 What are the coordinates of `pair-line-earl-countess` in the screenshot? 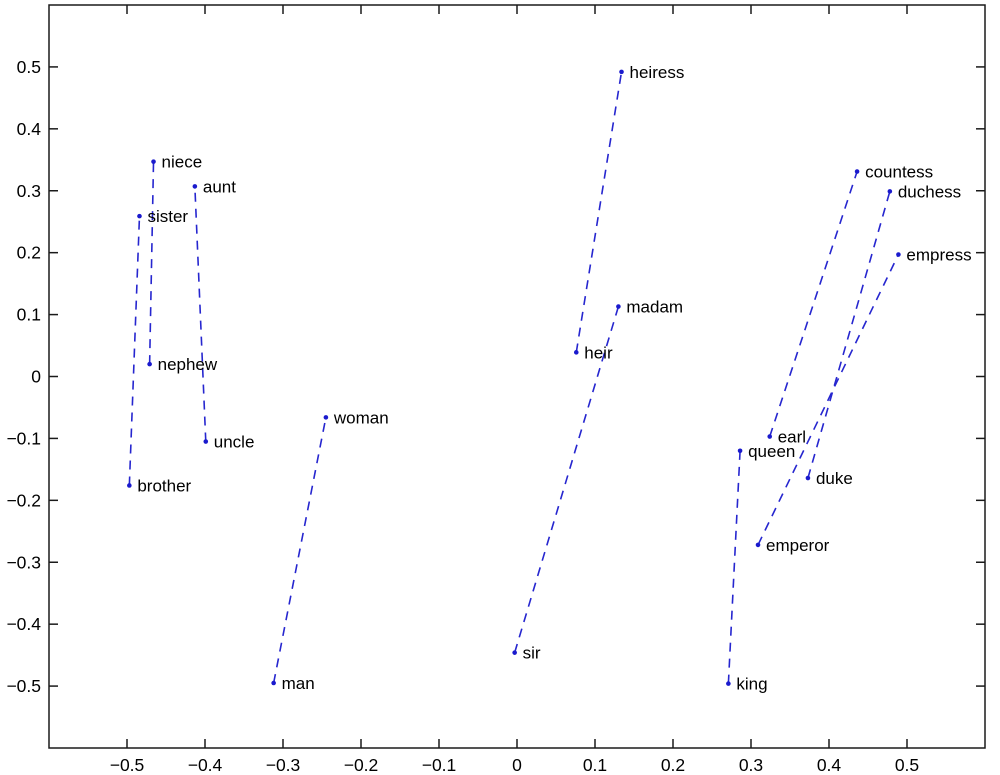 It's located at (813, 304).